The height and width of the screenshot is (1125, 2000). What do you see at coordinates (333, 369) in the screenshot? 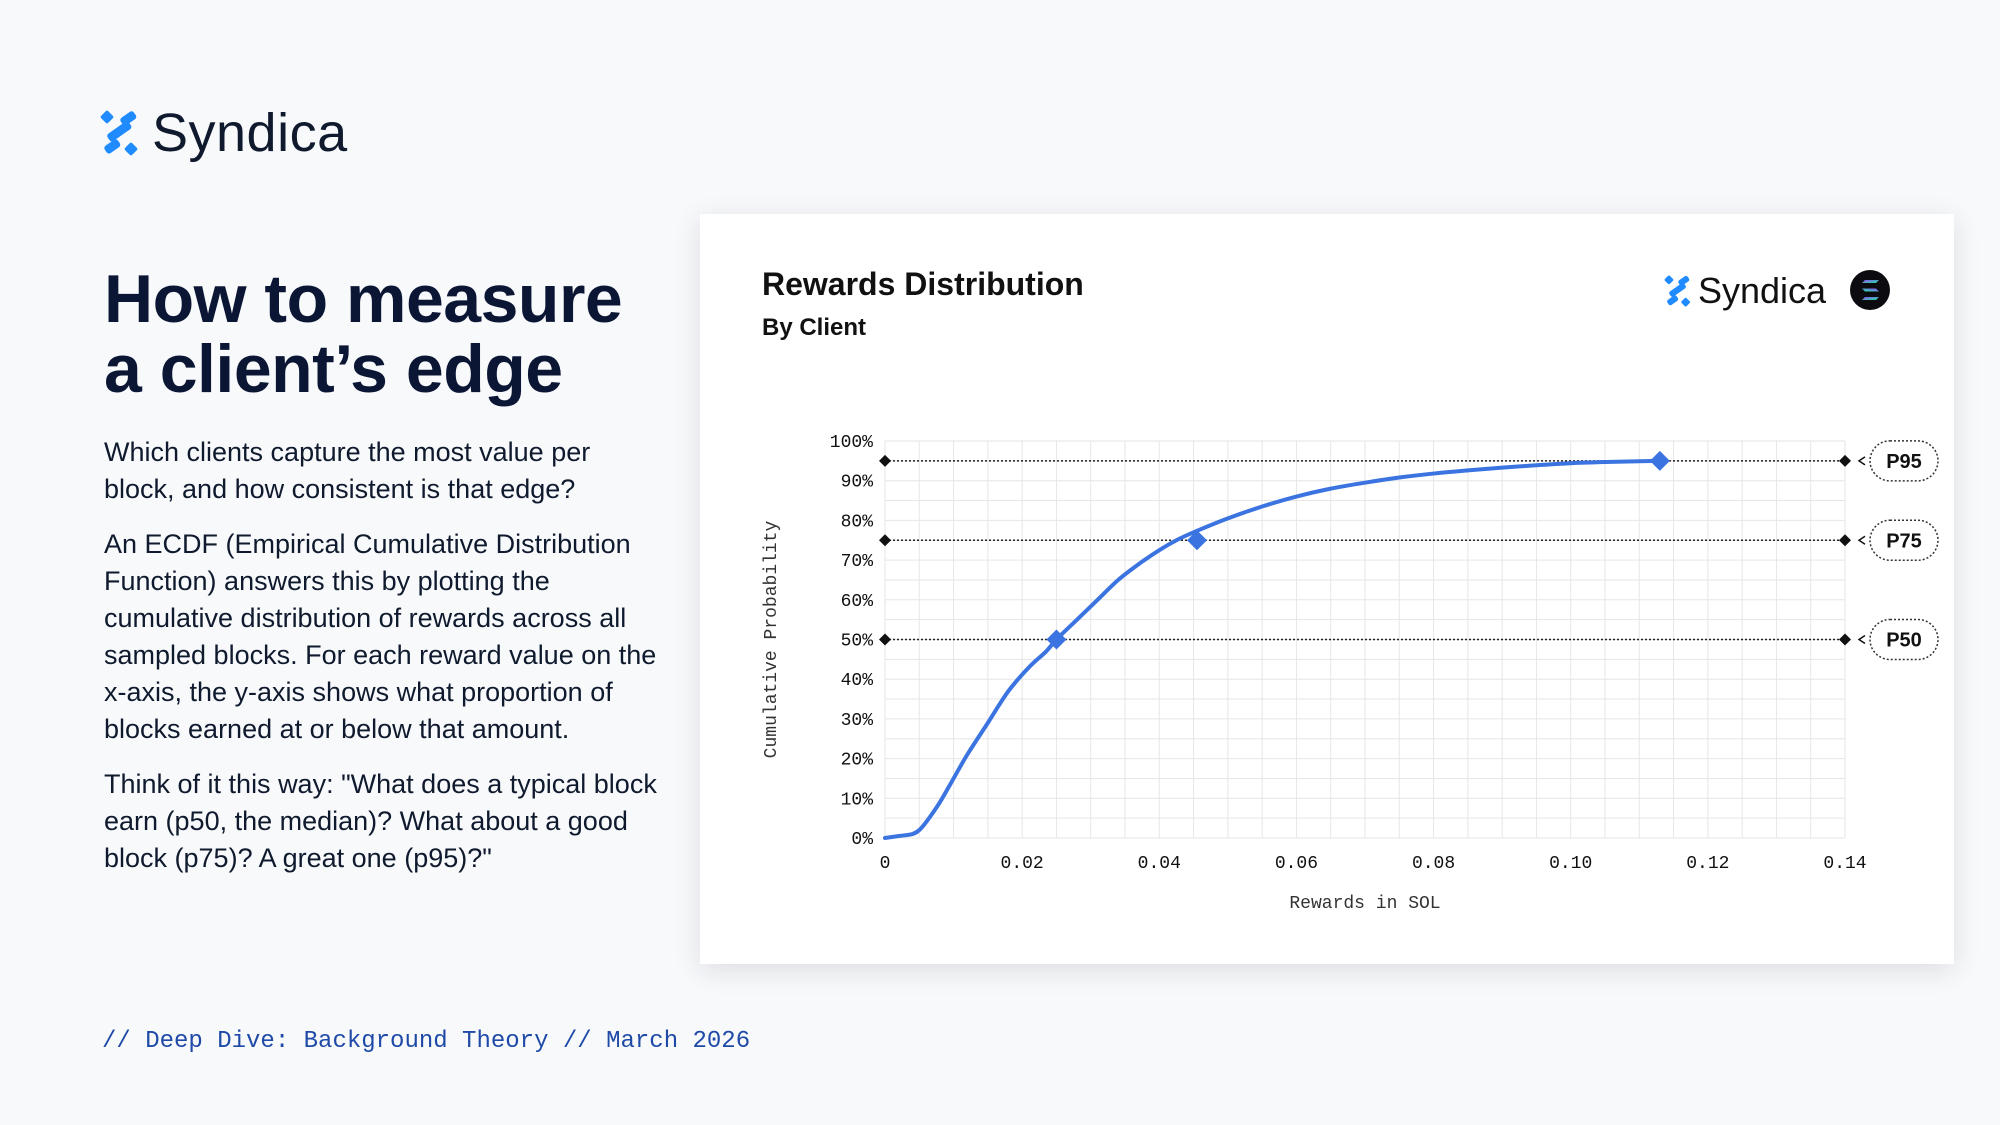
I see `title-line-2: a client’s edge` at bounding box center [333, 369].